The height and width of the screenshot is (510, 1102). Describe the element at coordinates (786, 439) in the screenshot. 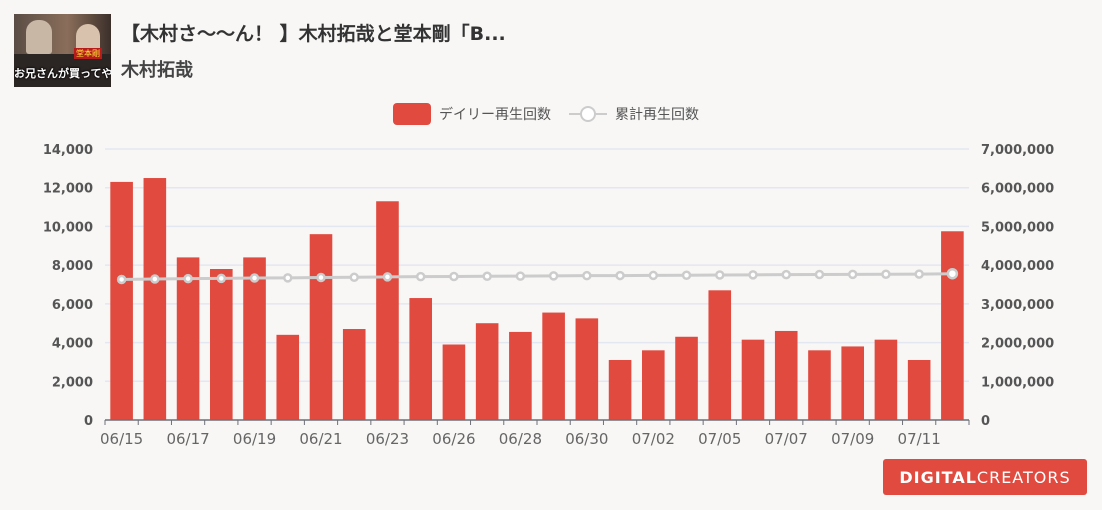

I see `x-tick-label: 07/07` at that location.